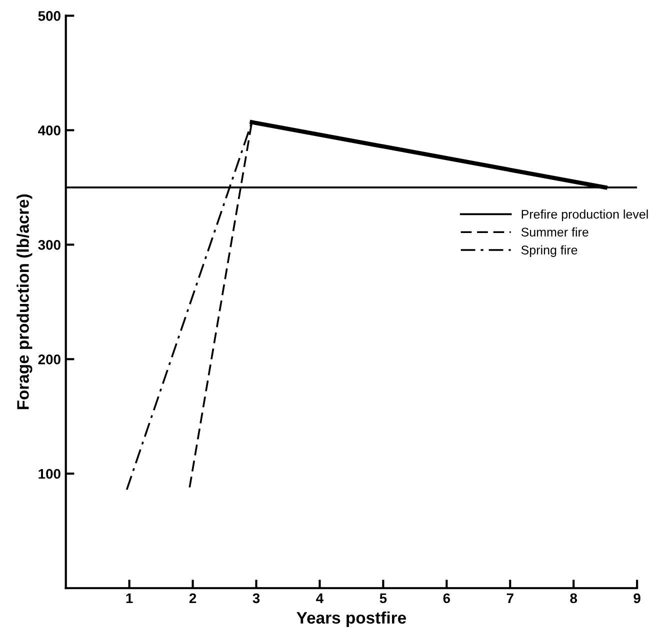 This screenshot has height=629, width=672. What do you see at coordinates (129, 598) in the screenshot?
I see `x-tick-label: 1` at bounding box center [129, 598].